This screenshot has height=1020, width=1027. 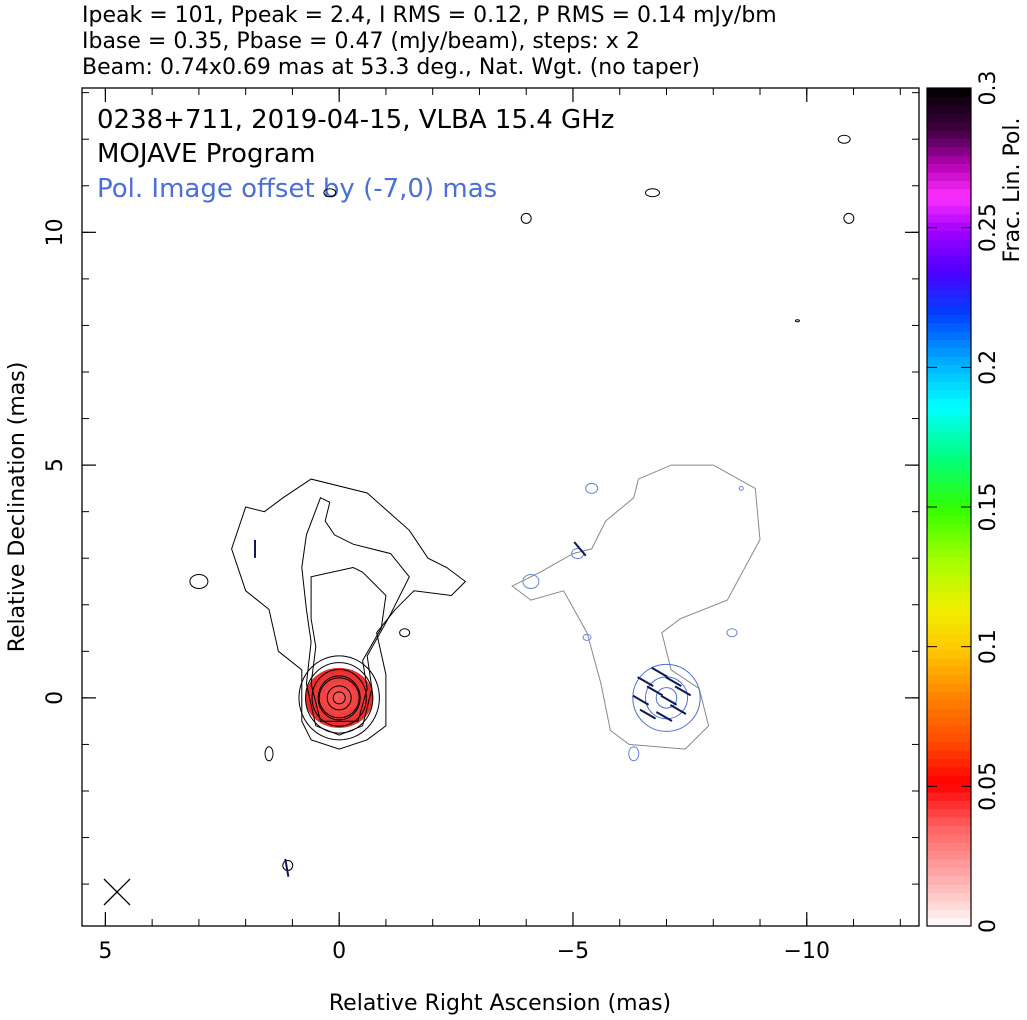 What do you see at coordinates (988, 88) in the screenshot?
I see `colorbar-tick-label: 0.3` at bounding box center [988, 88].